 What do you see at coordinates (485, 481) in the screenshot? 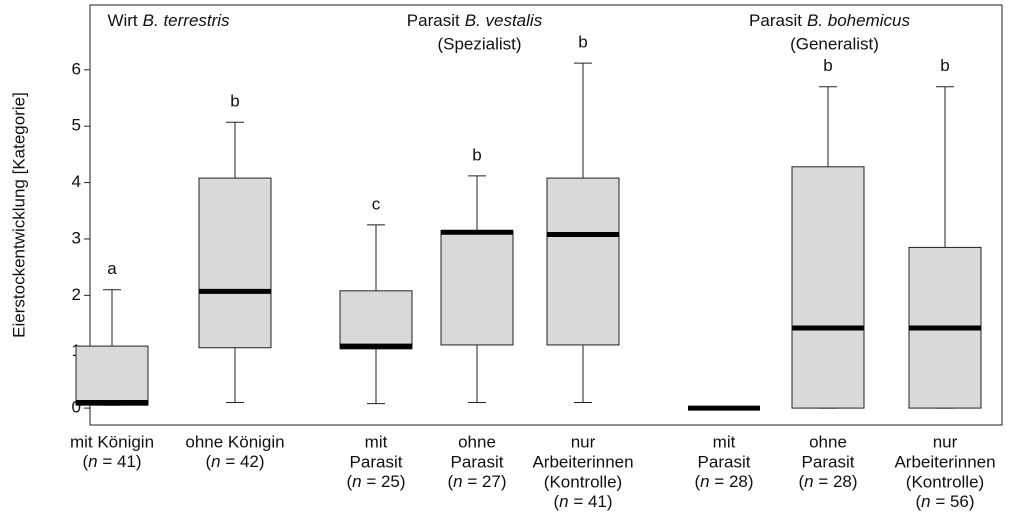
I see `label-part: = 27)` at bounding box center [485, 481].